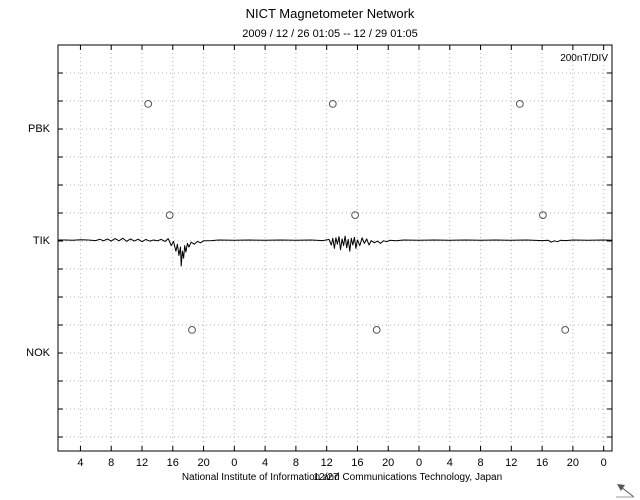 This screenshot has width=640, height=500. I want to click on x-axis-labels: 4 8 12 16 20 0 4 8 12 16 20 0 4 8 12 16 20 0, so click(341, 463).